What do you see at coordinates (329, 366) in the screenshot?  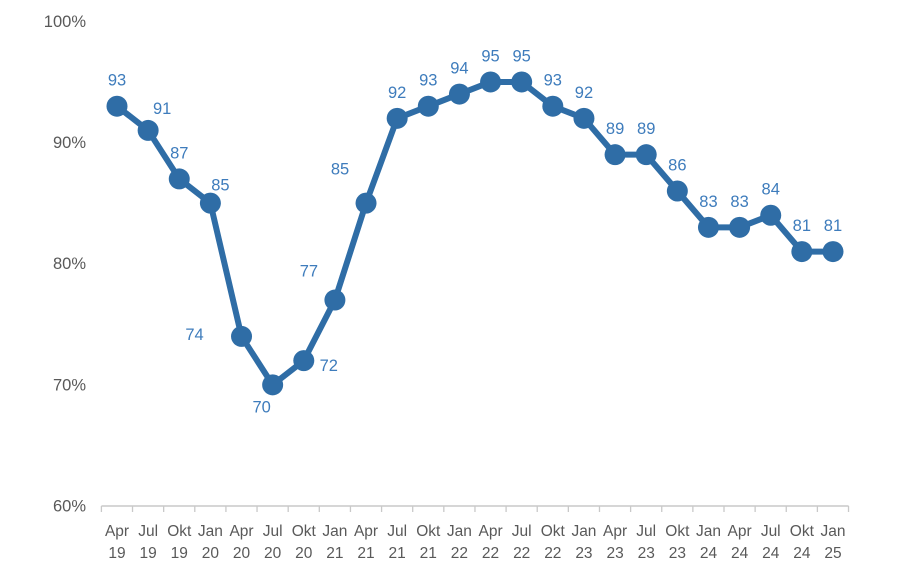 I see `data-label: 72` at bounding box center [329, 366].